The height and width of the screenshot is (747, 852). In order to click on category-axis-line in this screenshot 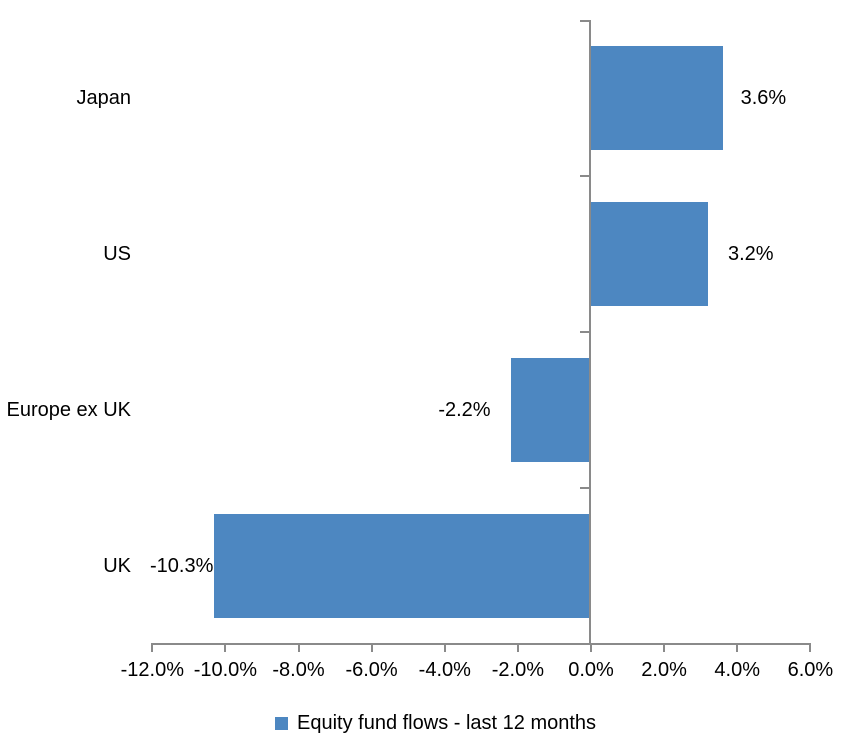, I will do `click(590, 332)`.